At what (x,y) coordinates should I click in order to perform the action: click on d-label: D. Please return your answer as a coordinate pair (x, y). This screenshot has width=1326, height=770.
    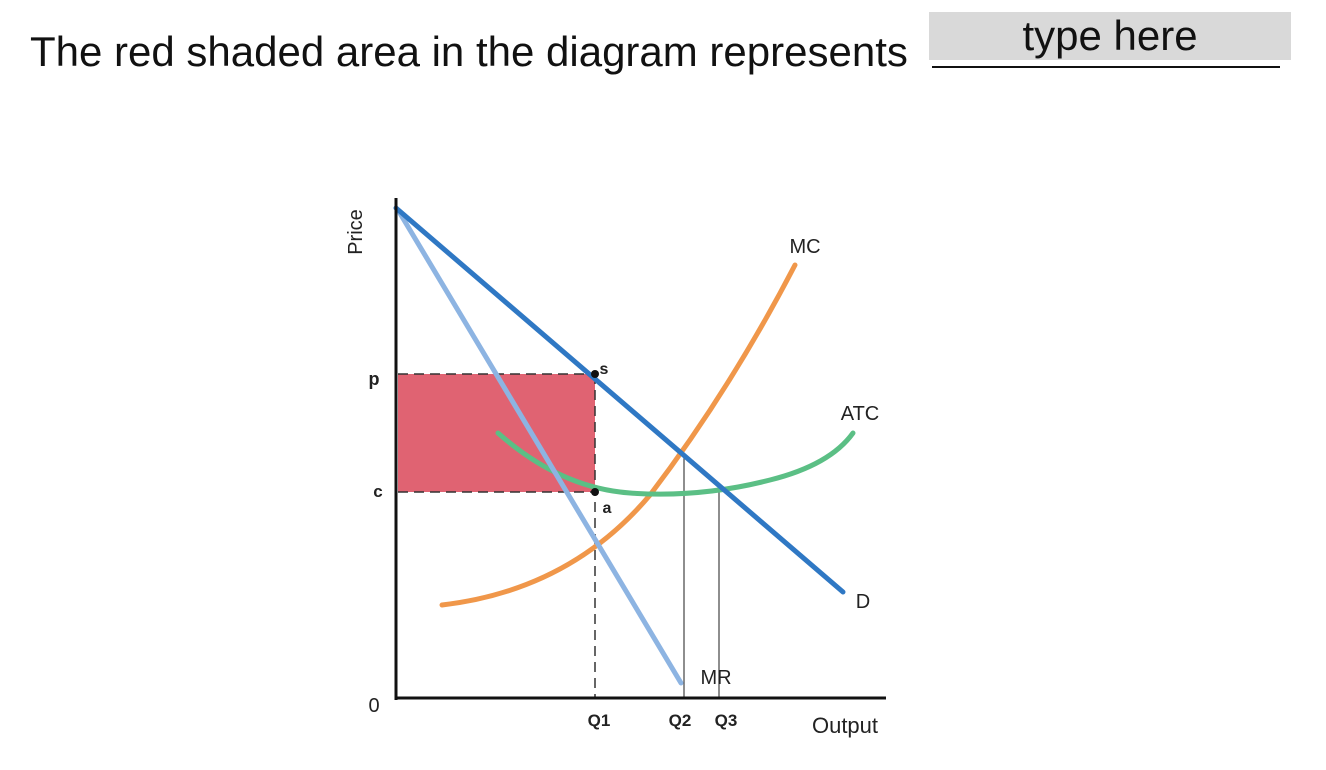
    Looking at the image, I should click on (863, 602).